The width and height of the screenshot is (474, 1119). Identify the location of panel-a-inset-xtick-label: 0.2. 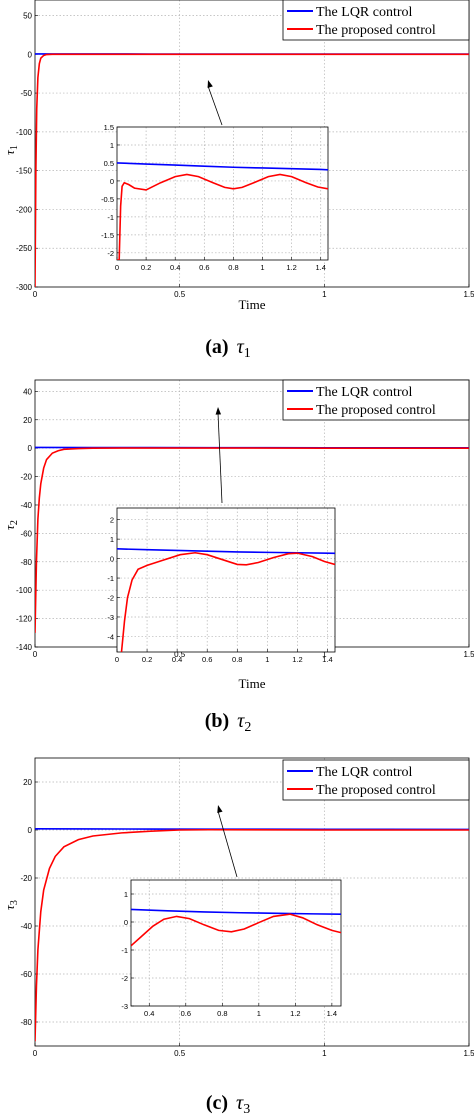
(146, 267).